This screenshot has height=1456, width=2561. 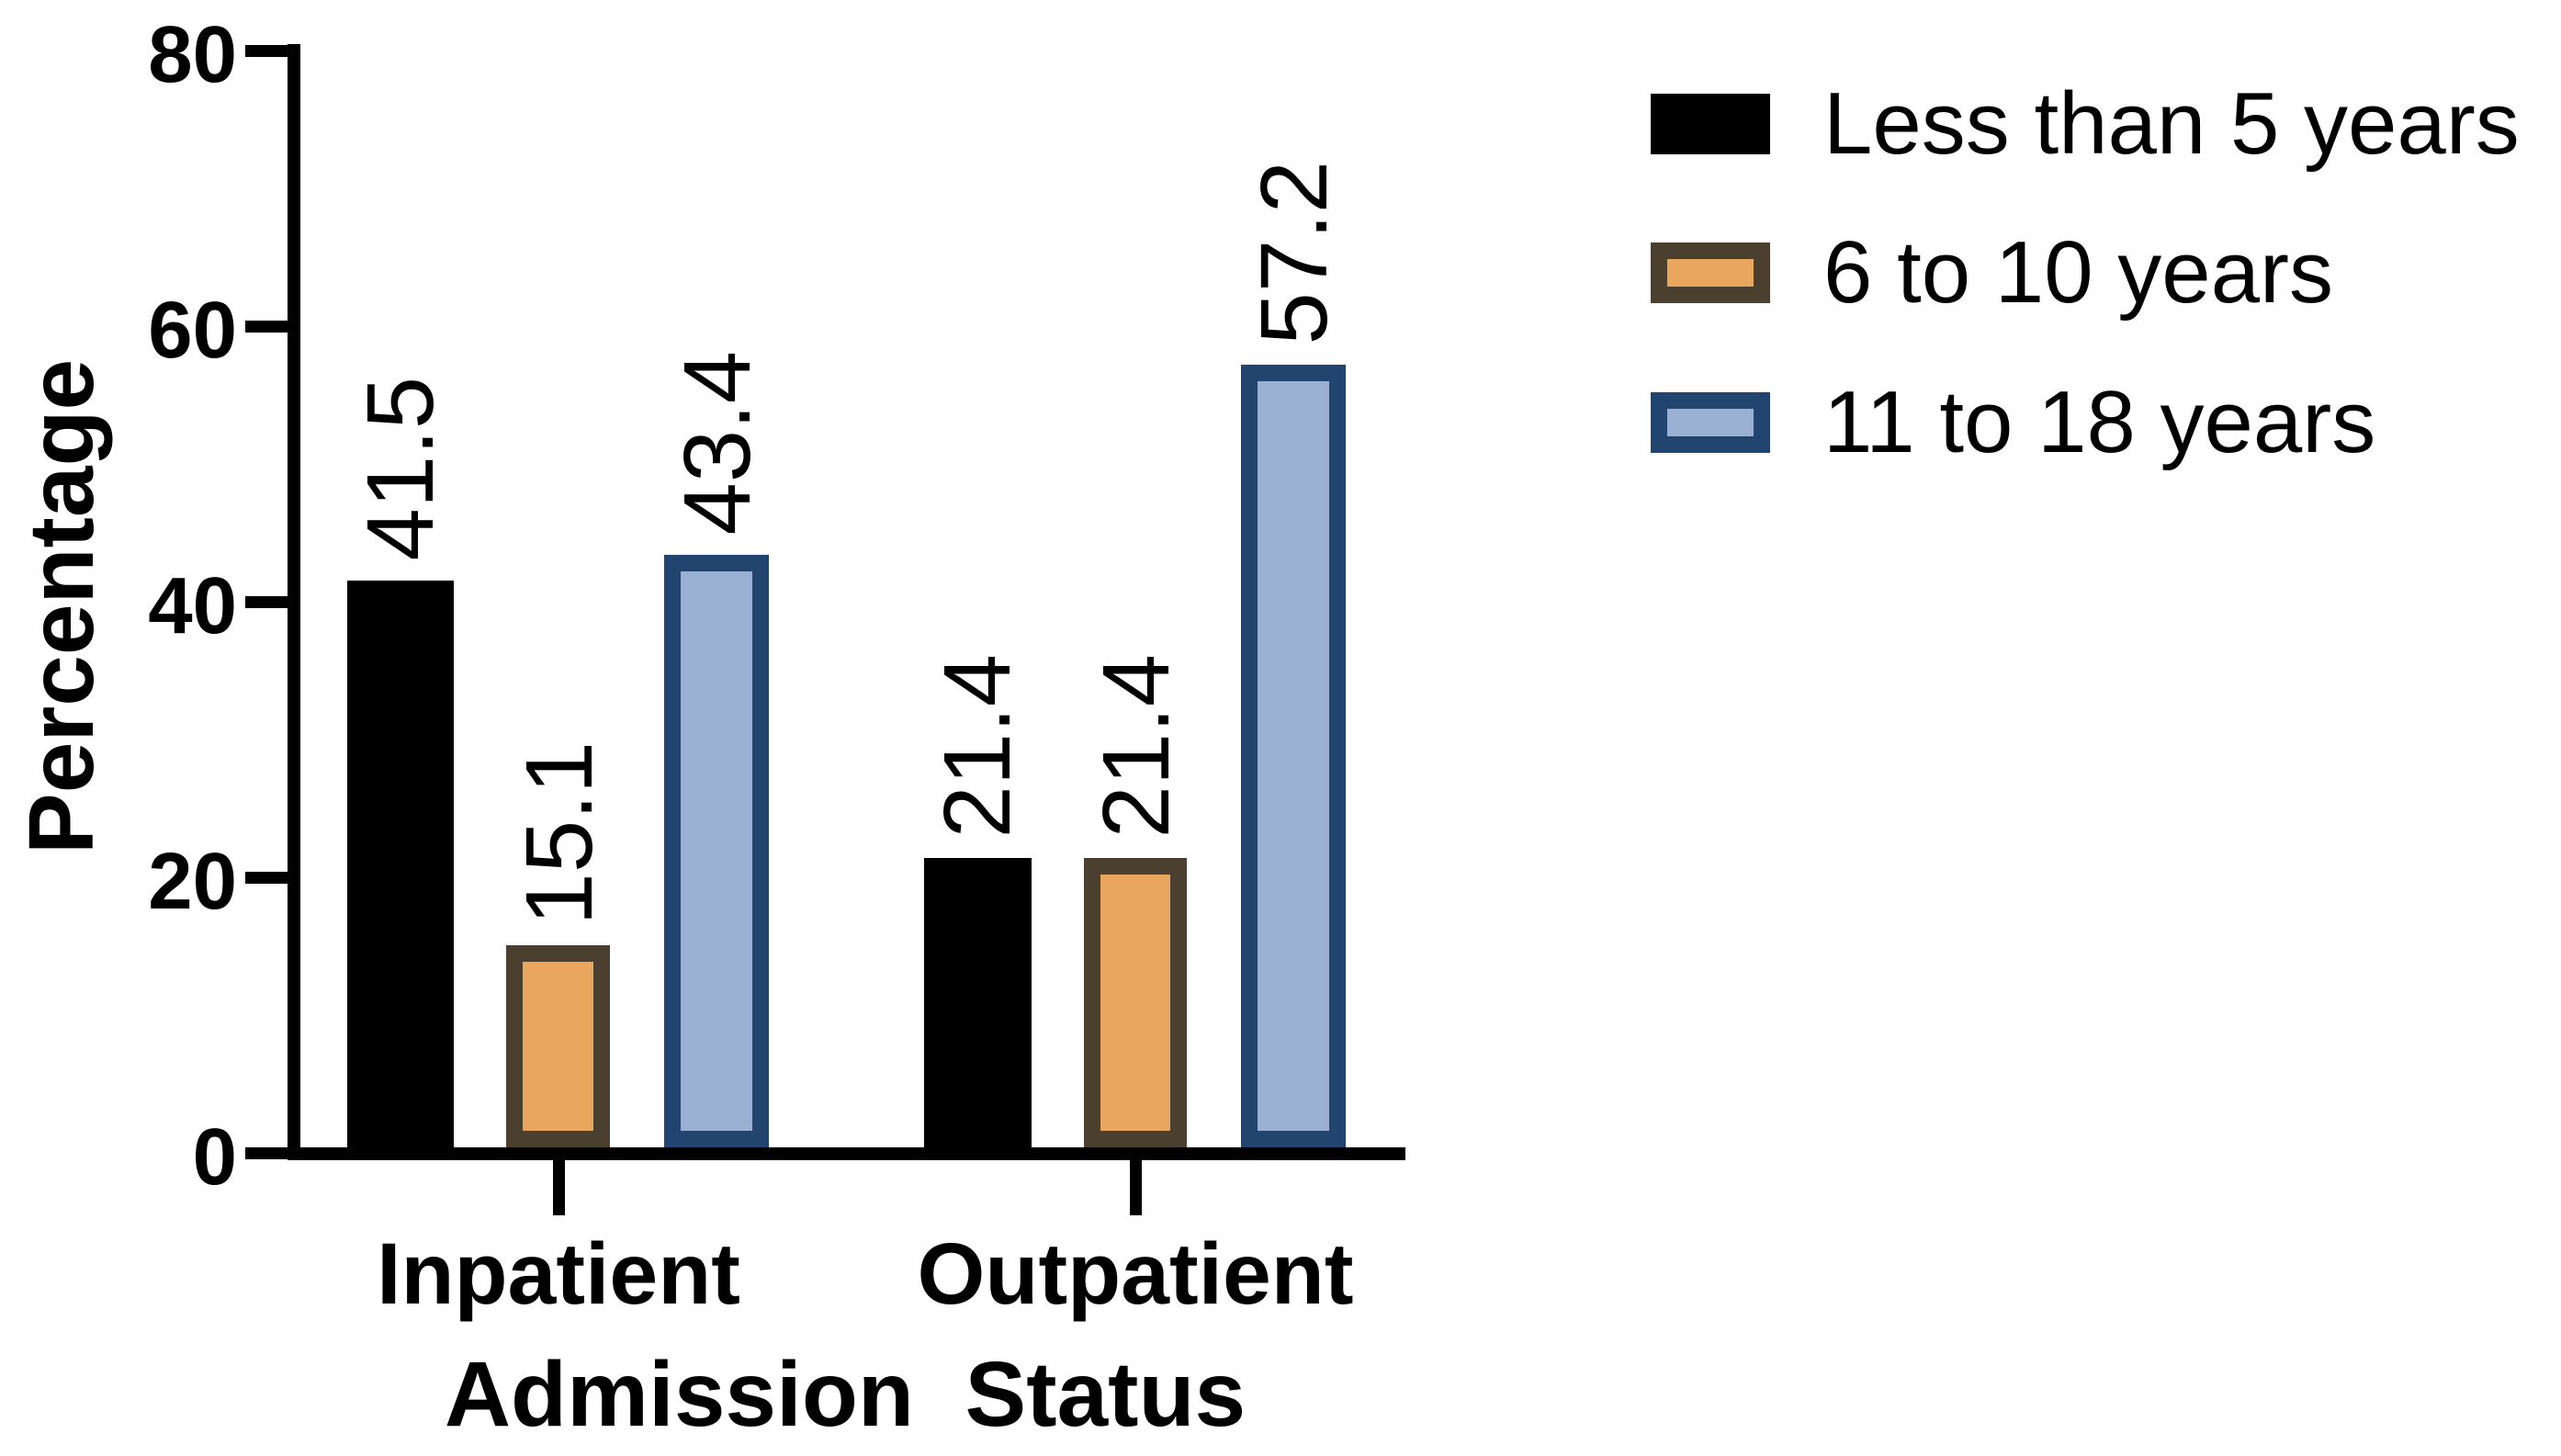 What do you see at coordinates (294, 601) in the screenshot?
I see `y-axis-line` at bounding box center [294, 601].